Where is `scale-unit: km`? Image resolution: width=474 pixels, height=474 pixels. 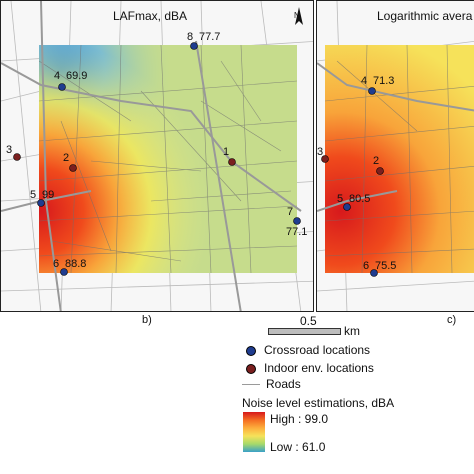
scale-unit: km is located at coordinates (352, 331).